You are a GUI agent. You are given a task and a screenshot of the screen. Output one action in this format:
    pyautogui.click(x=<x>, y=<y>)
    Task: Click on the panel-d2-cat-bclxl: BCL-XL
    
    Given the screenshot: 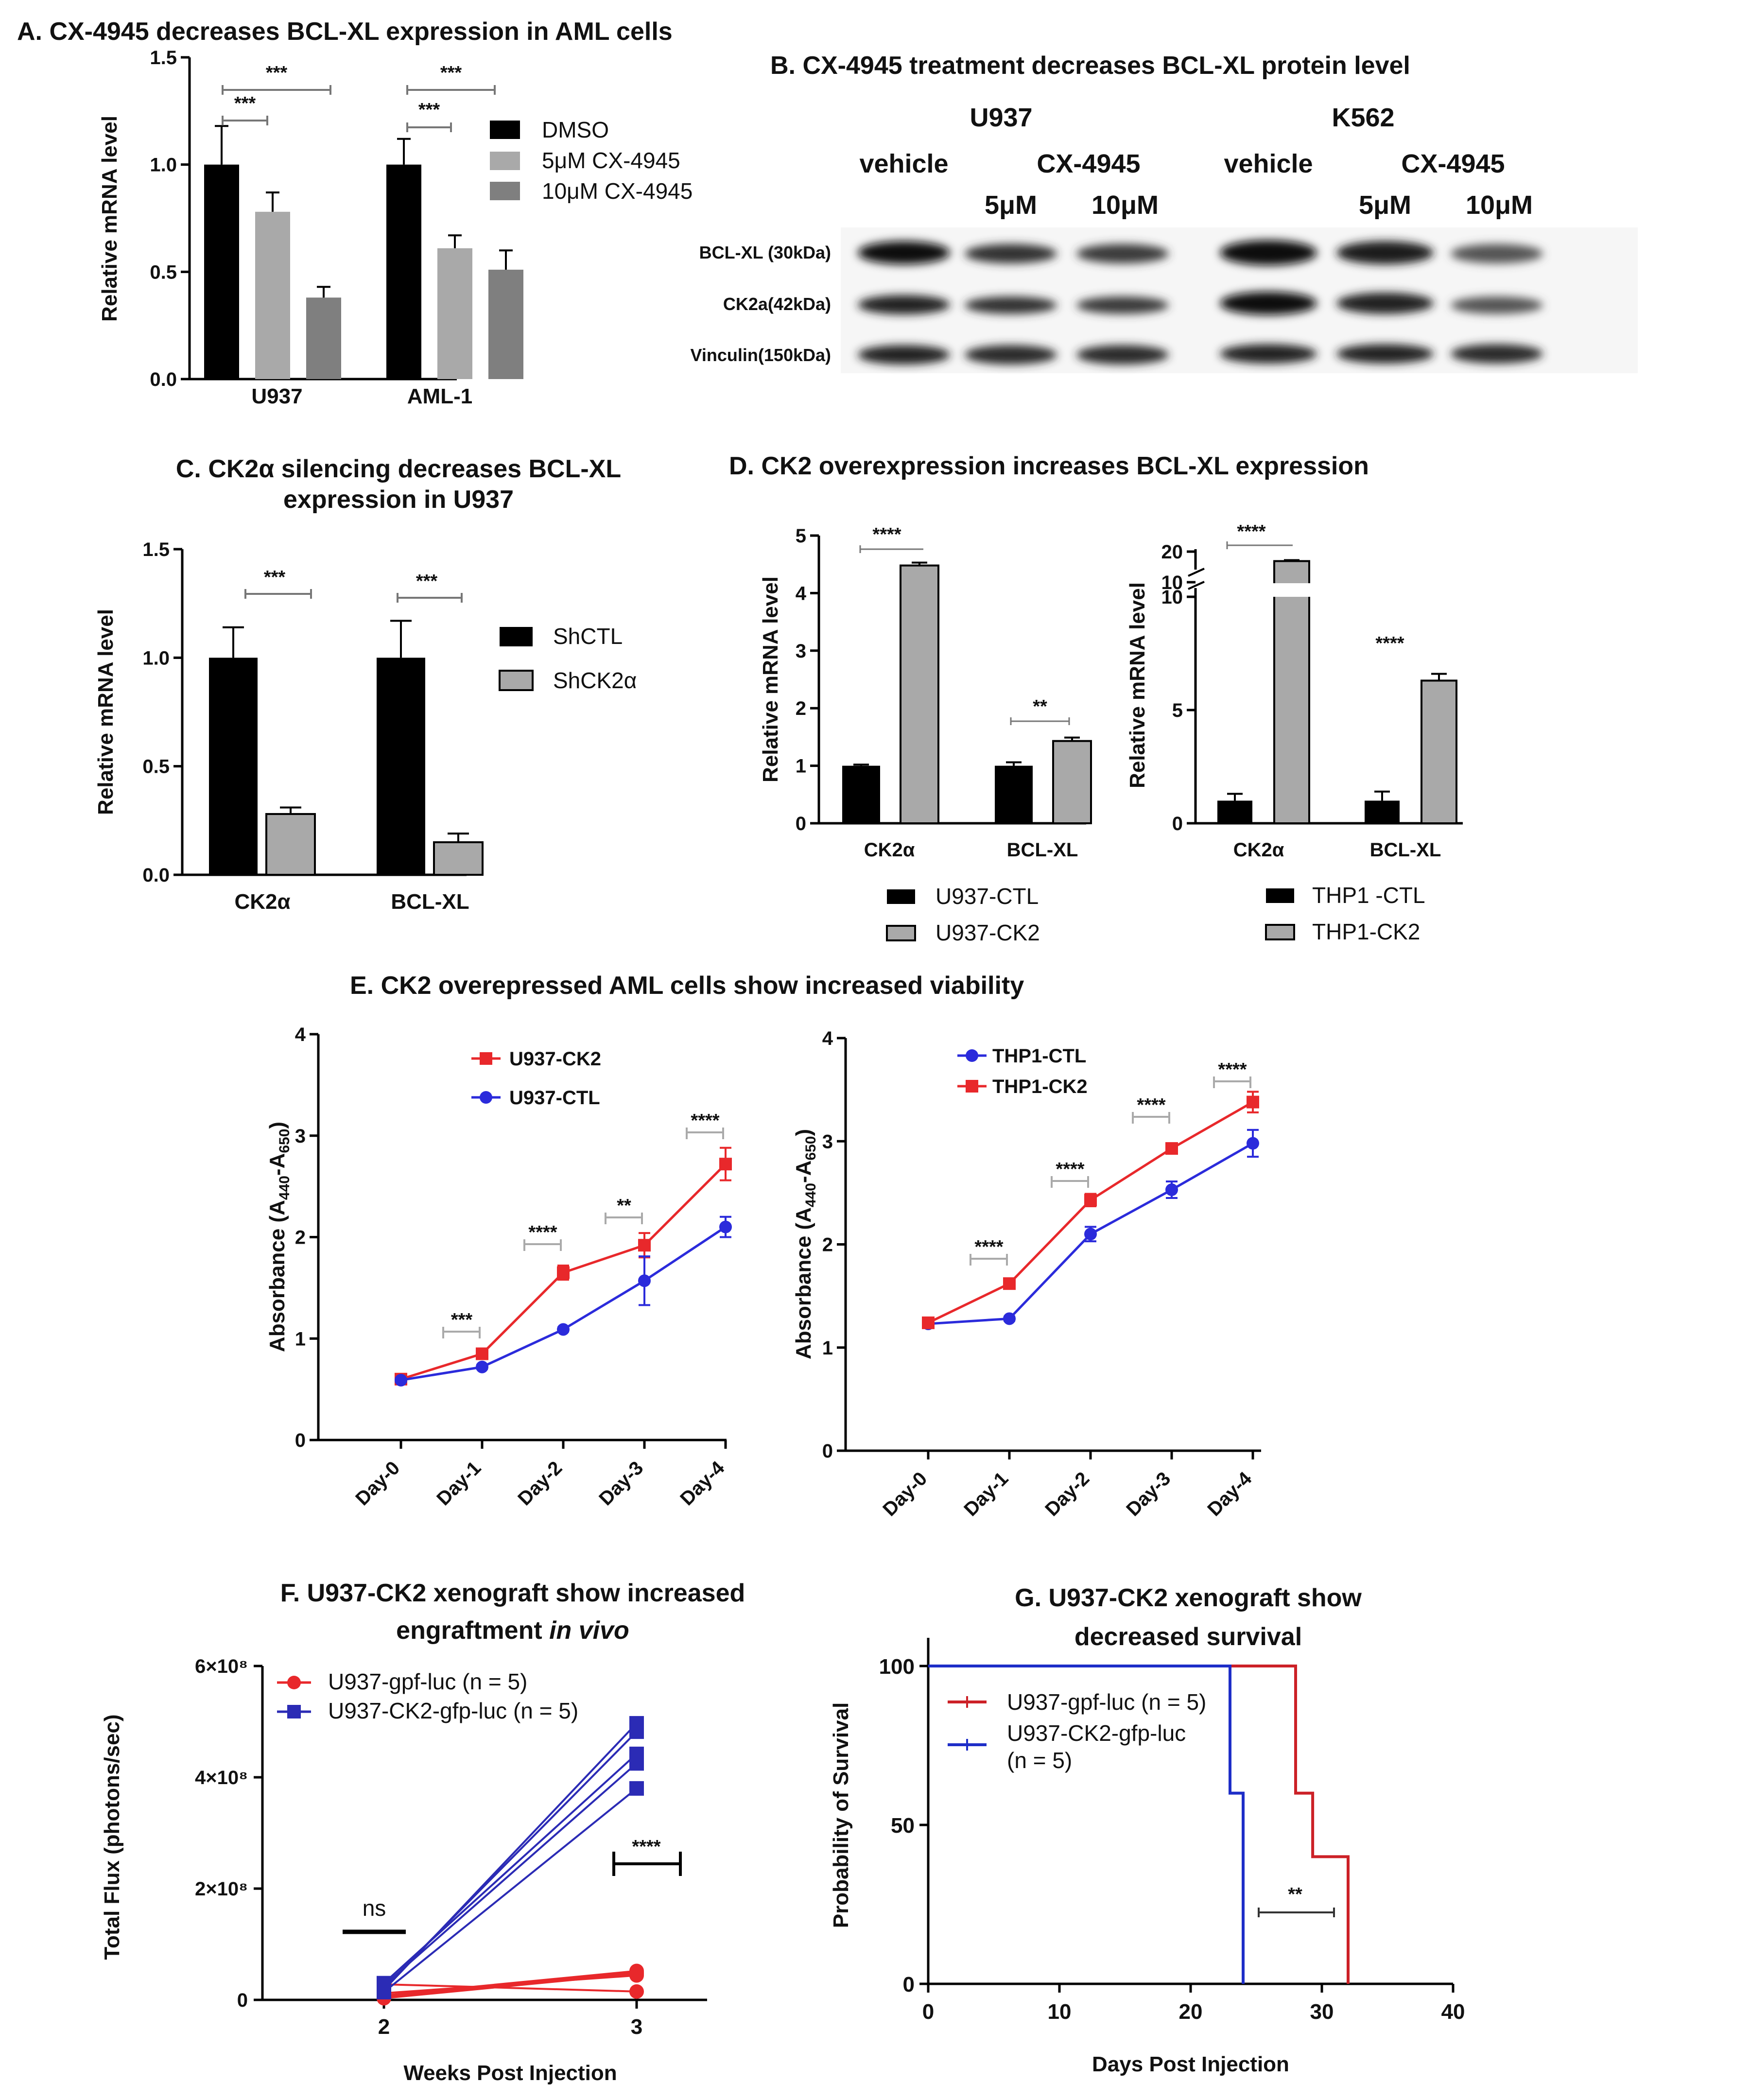 What is the action you would take?
    pyautogui.click(x=1405, y=850)
    